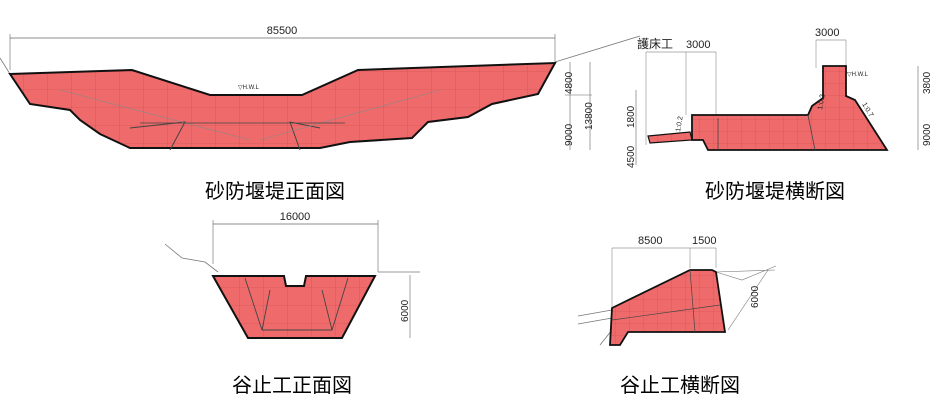 The image size is (938, 405). I want to click on cross-dim-3800: 3800, so click(927, 82).